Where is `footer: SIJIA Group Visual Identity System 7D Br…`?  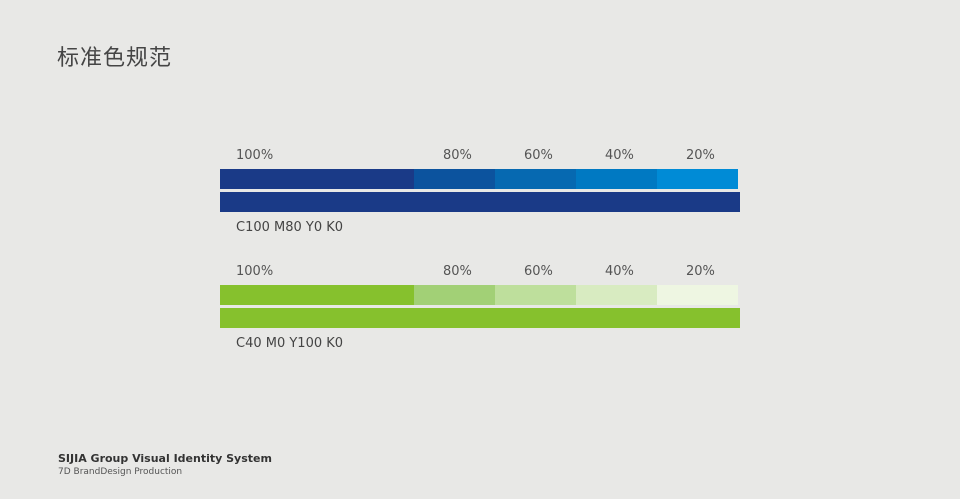
footer: SIJIA Group Visual Identity System 7D Br… is located at coordinates (165, 464).